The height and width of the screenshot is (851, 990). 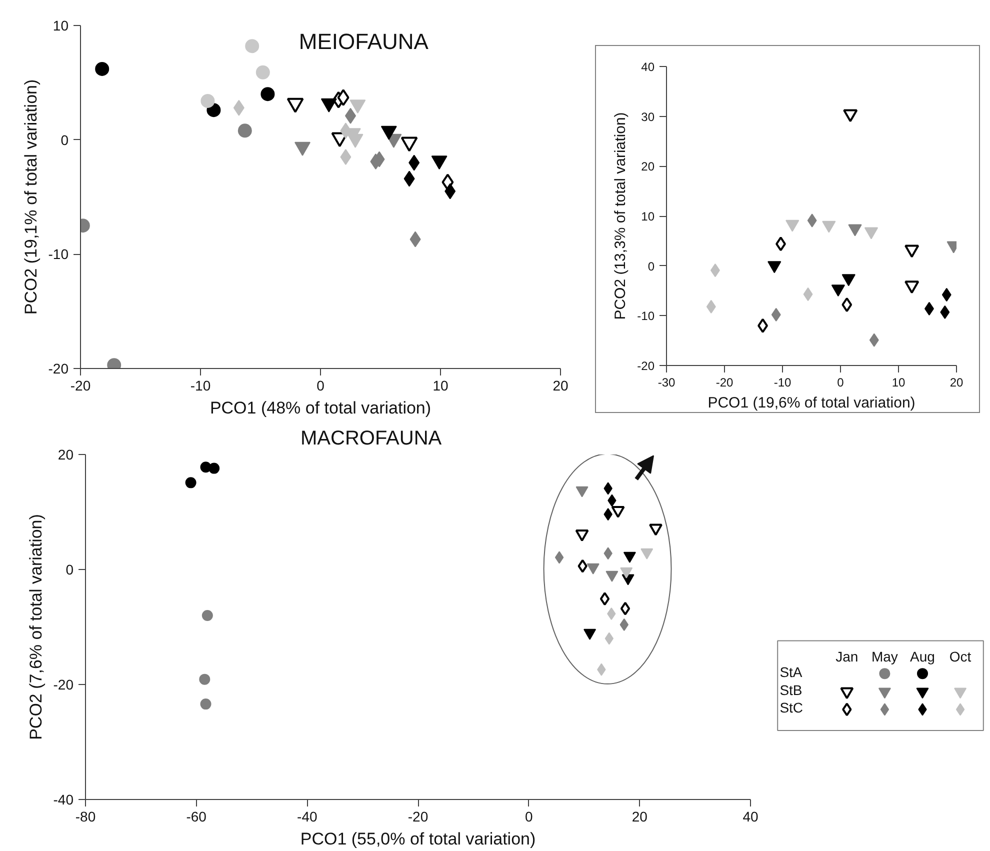 What do you see at coordinates (418, 839) in the screenshot?
I see `x-axis-title: PCO1 (55,0% of total variation)` at bounding box center [418, 839].